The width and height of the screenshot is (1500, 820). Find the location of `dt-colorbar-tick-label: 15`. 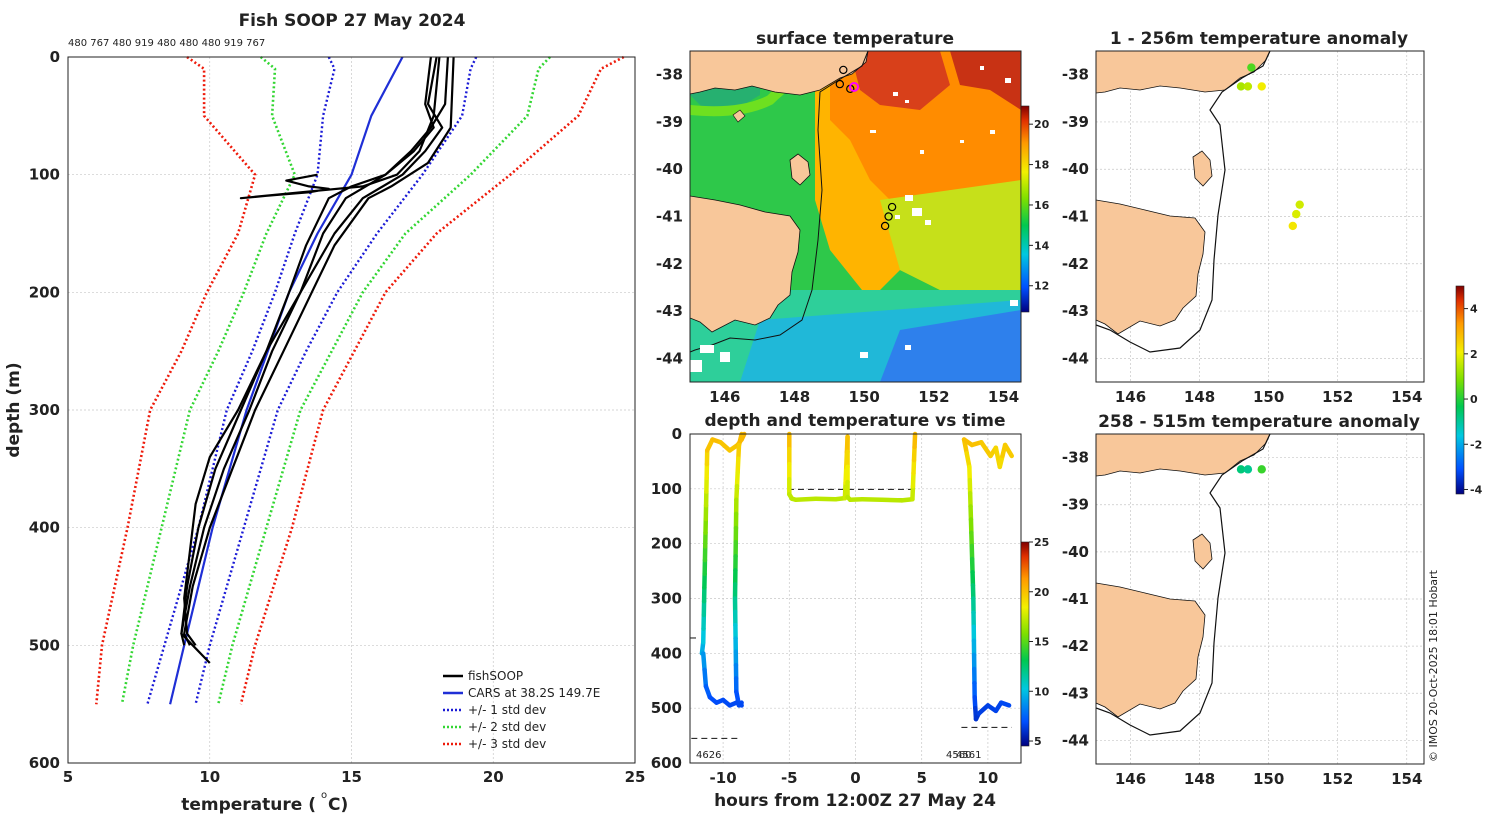

dt-colorbar-tick-label: 15 is located at coordinates (1041, 642).